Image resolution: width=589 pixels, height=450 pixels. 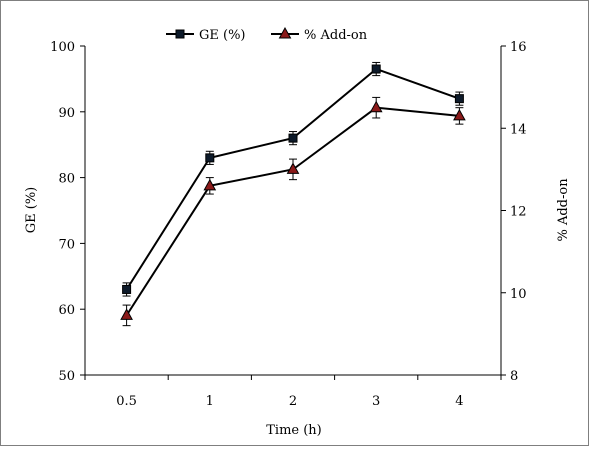 What do you see at coordinates (336, 35) in the screenshot?
I see `legend-label: % Add-on` at bounding box center [336, 35].